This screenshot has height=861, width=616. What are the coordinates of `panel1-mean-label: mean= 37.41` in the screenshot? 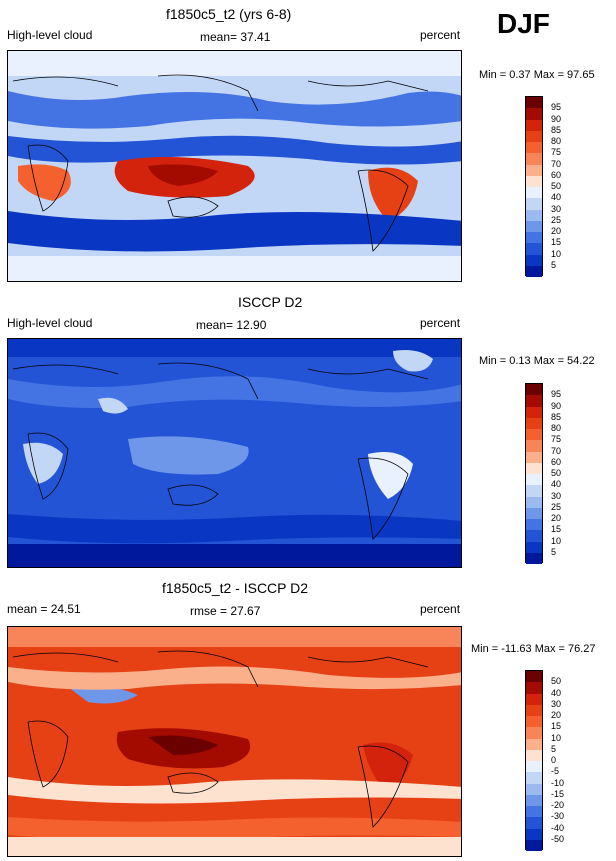 It's located at (235, 37).